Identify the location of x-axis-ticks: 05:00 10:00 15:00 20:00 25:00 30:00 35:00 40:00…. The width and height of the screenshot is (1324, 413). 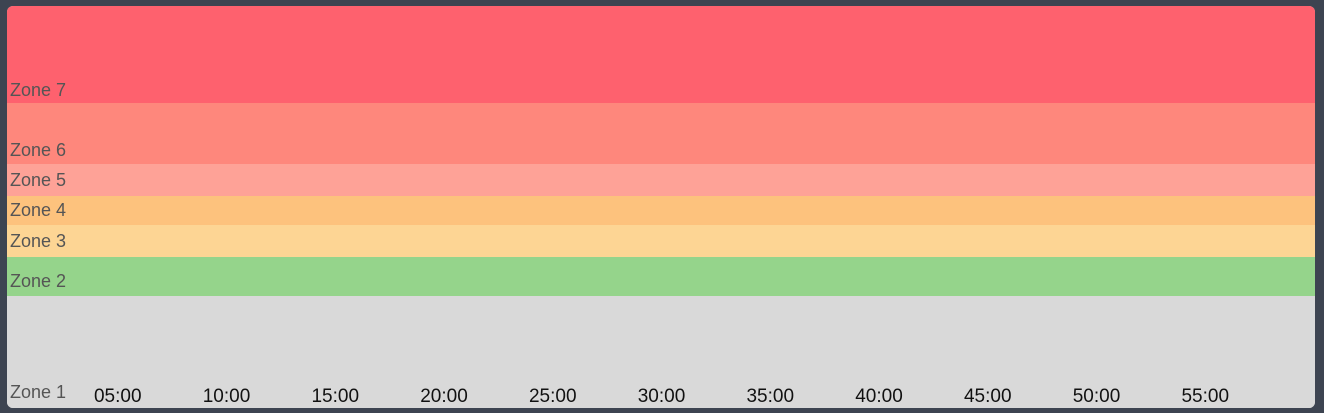
(661, 396).